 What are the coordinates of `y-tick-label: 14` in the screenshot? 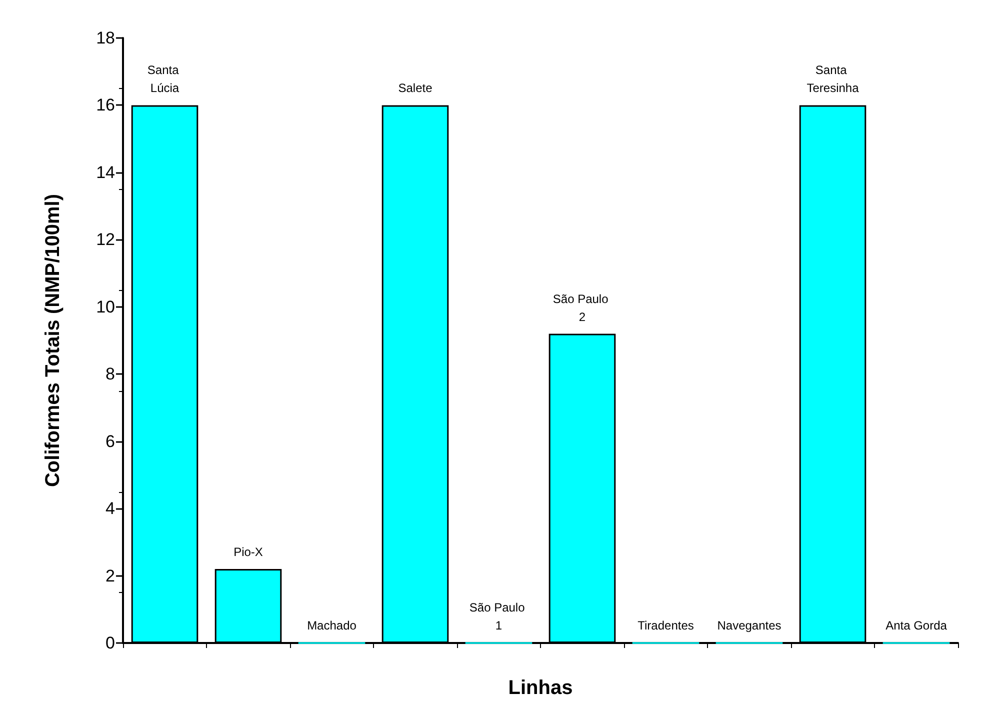 It's located at (105, 172).